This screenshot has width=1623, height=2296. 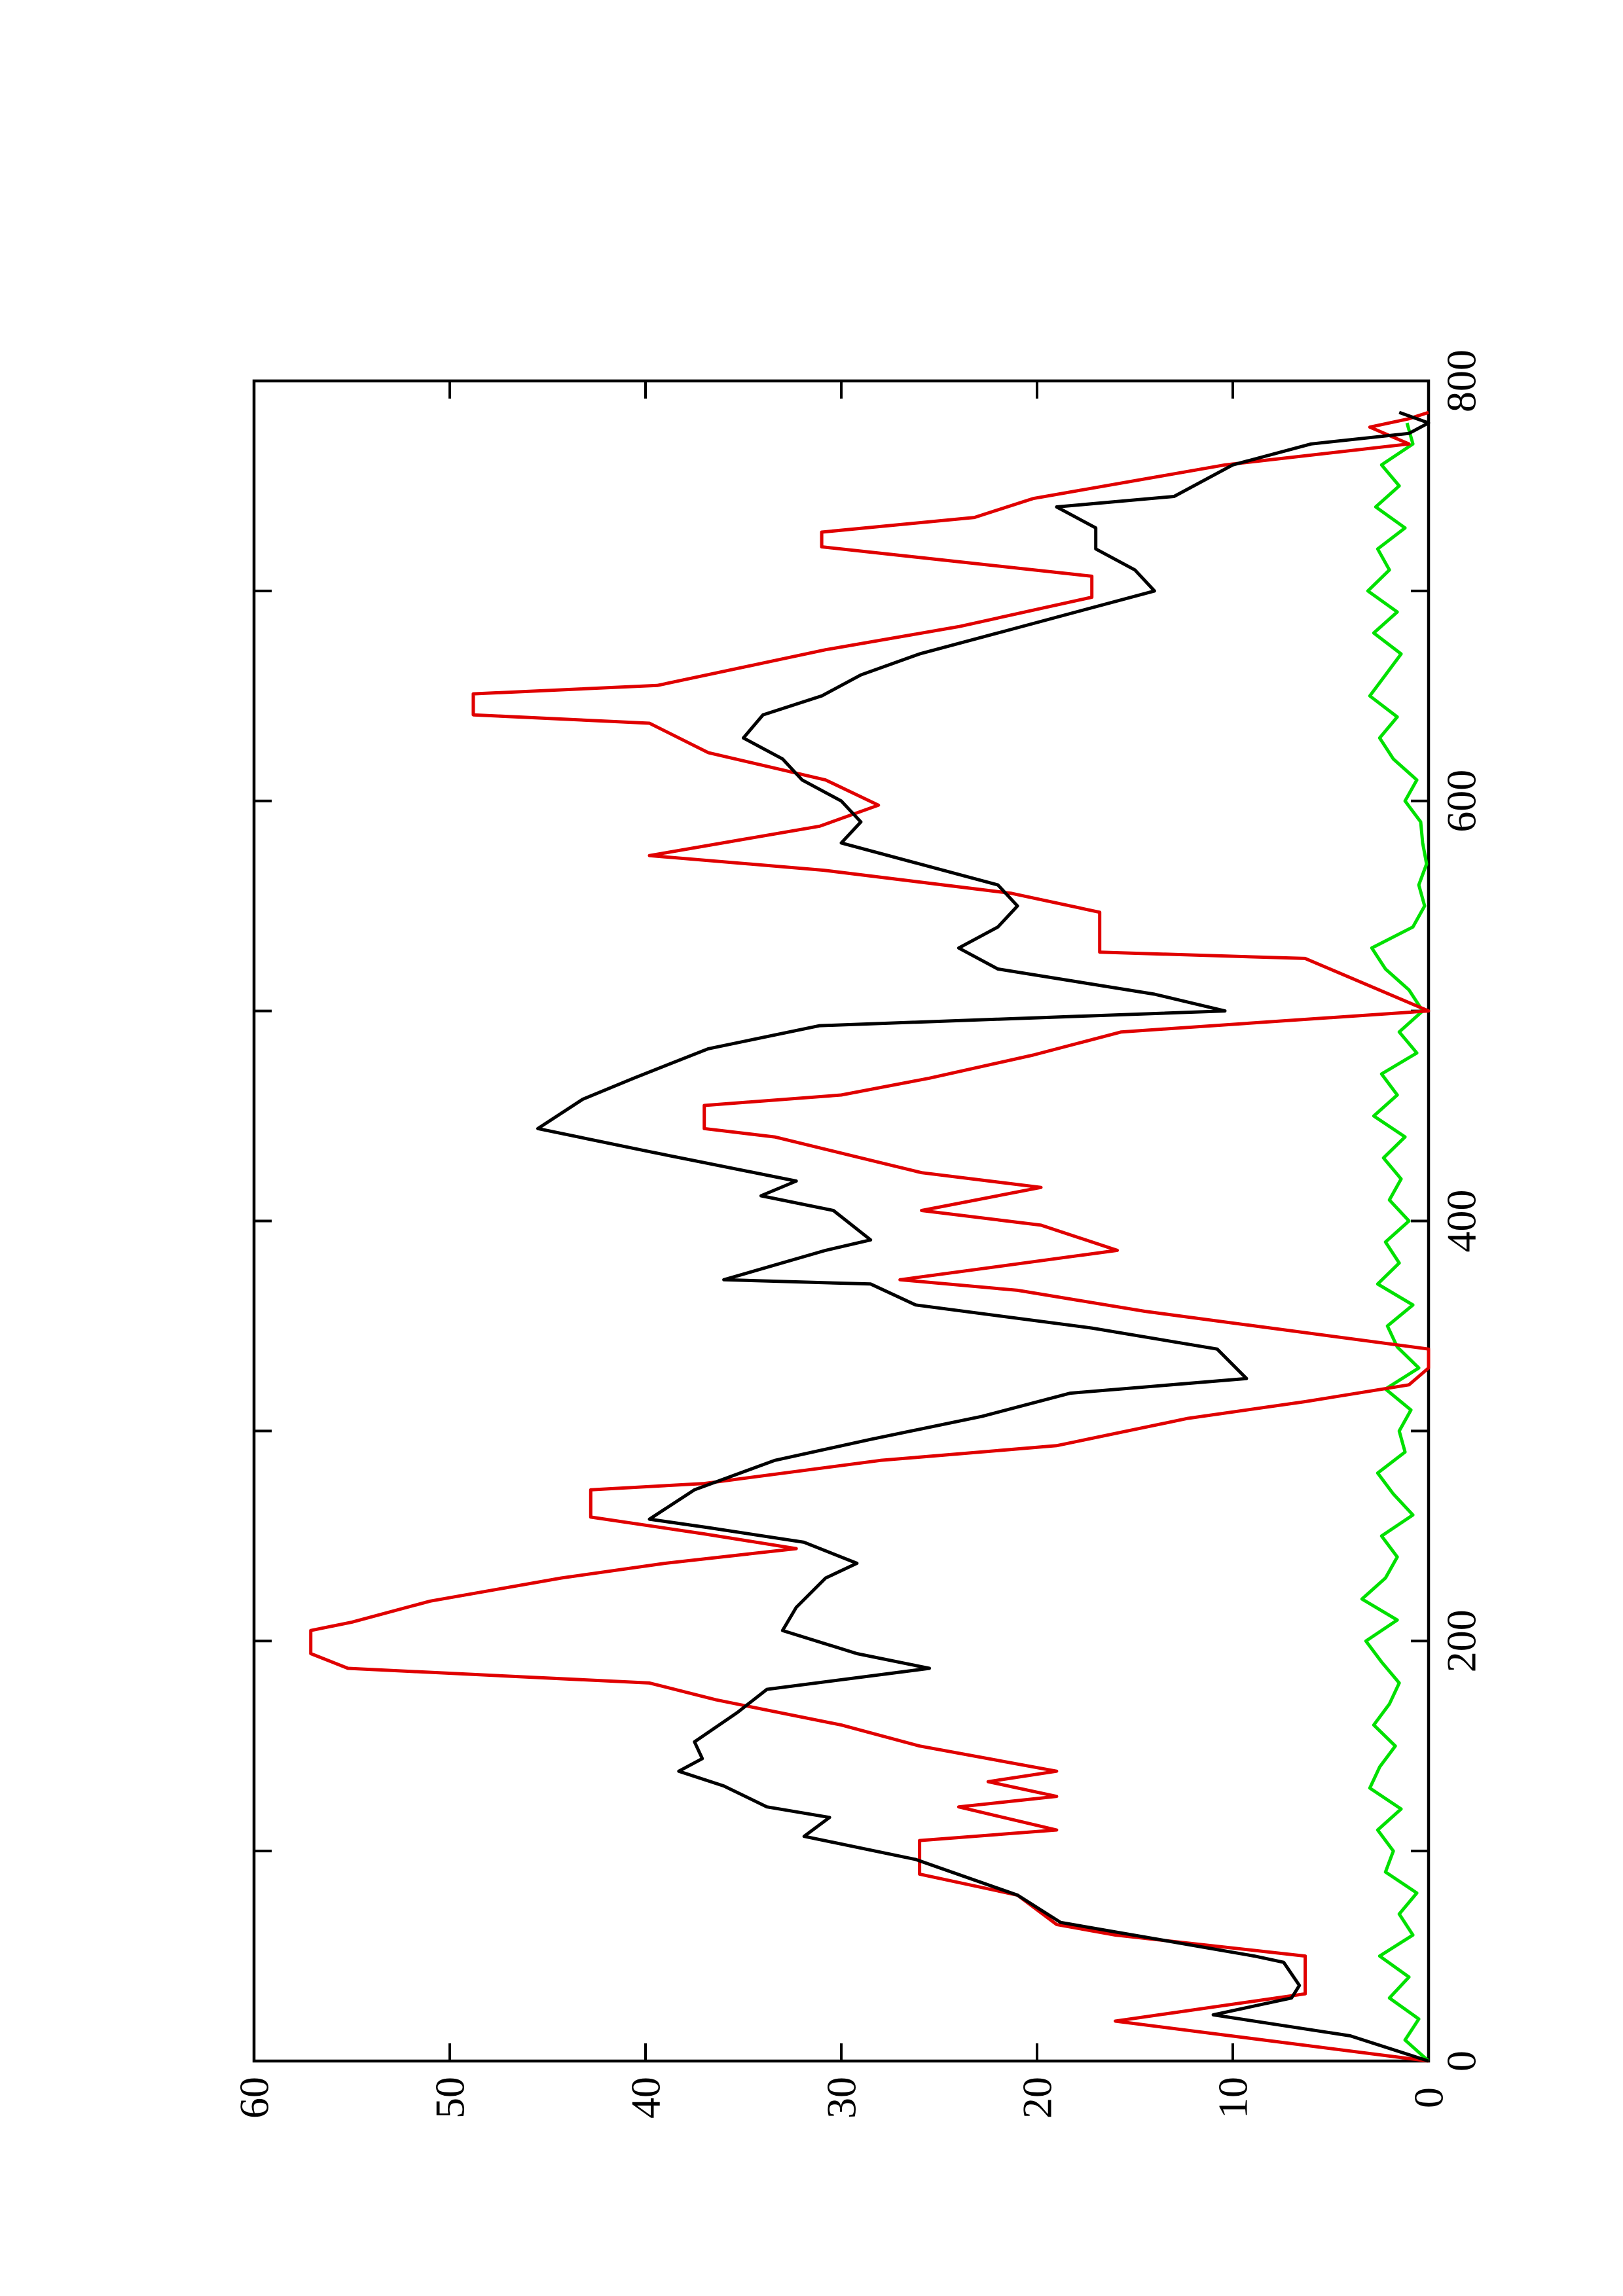 What do you see at coordinates (254, 2098) in the screenshot?
I see `y-tick-label: 60` at bounding box center [254, 2098].